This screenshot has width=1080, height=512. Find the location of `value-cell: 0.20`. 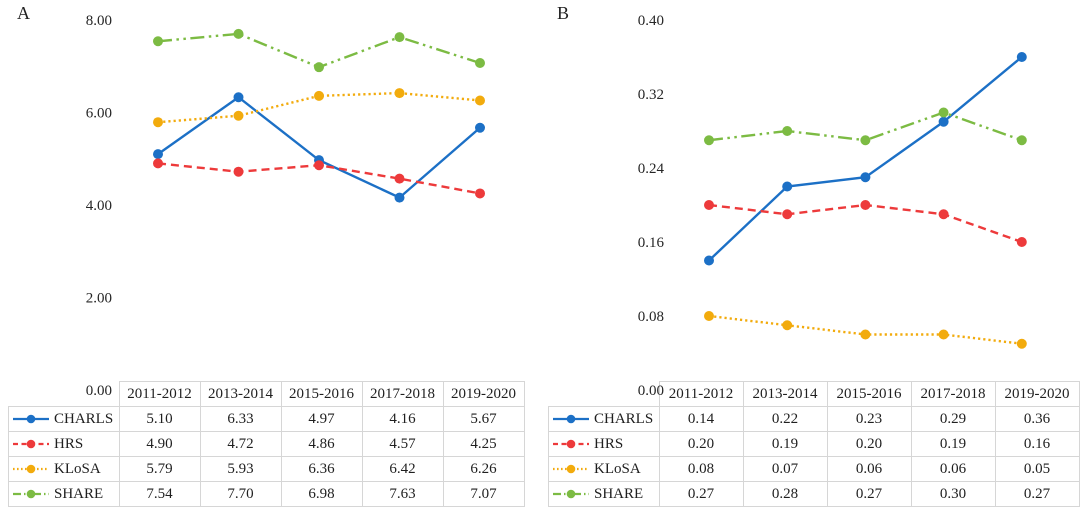

value-cell: 0.20 is located at coordinates (869, 444).